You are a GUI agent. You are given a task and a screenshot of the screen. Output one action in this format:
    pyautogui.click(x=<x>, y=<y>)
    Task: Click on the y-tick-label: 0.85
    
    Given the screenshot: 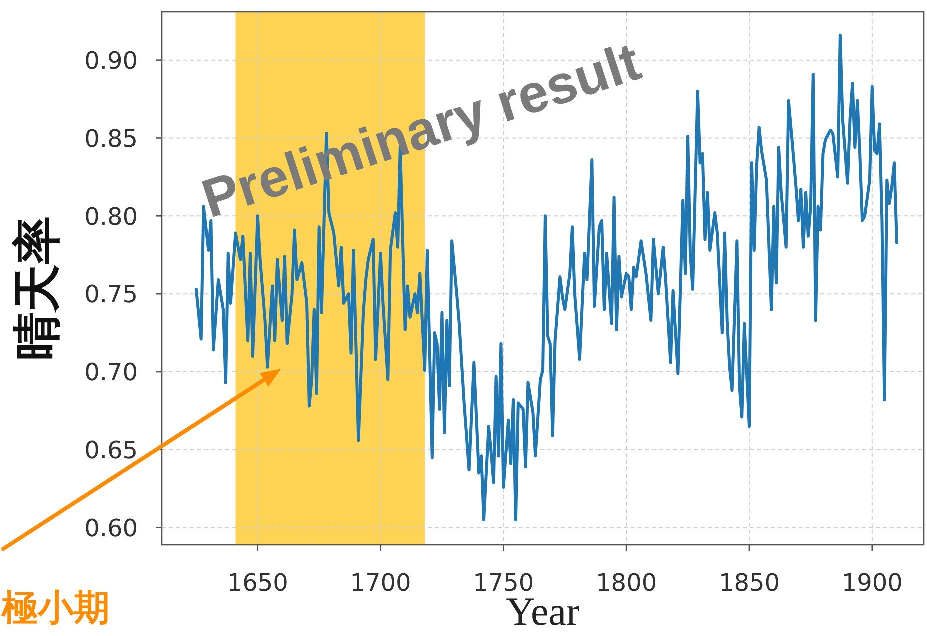 What is the action you would take?
    pyautogui.click(x=111, y=138)
    